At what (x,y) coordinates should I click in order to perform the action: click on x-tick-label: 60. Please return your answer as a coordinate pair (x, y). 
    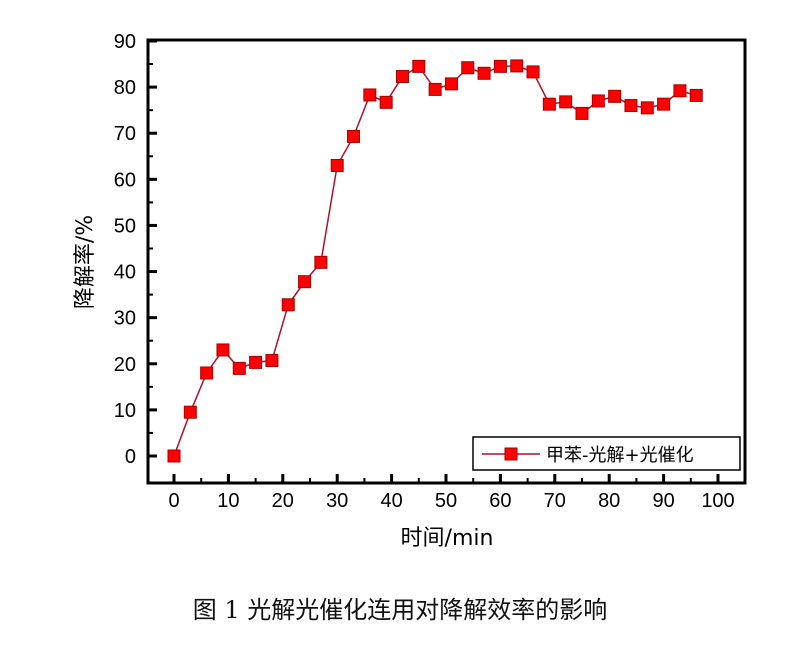
    Looking at the image, I should click on (500, 501).